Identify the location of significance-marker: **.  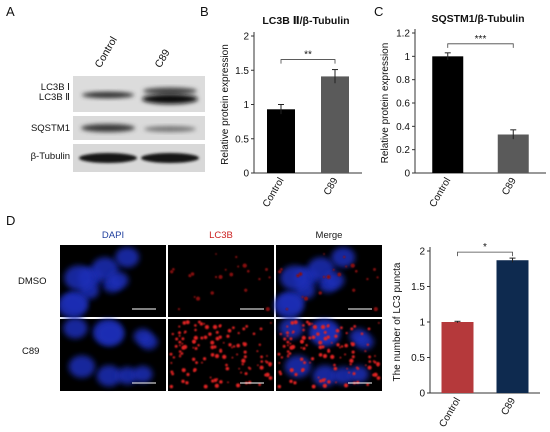
(308, 55).